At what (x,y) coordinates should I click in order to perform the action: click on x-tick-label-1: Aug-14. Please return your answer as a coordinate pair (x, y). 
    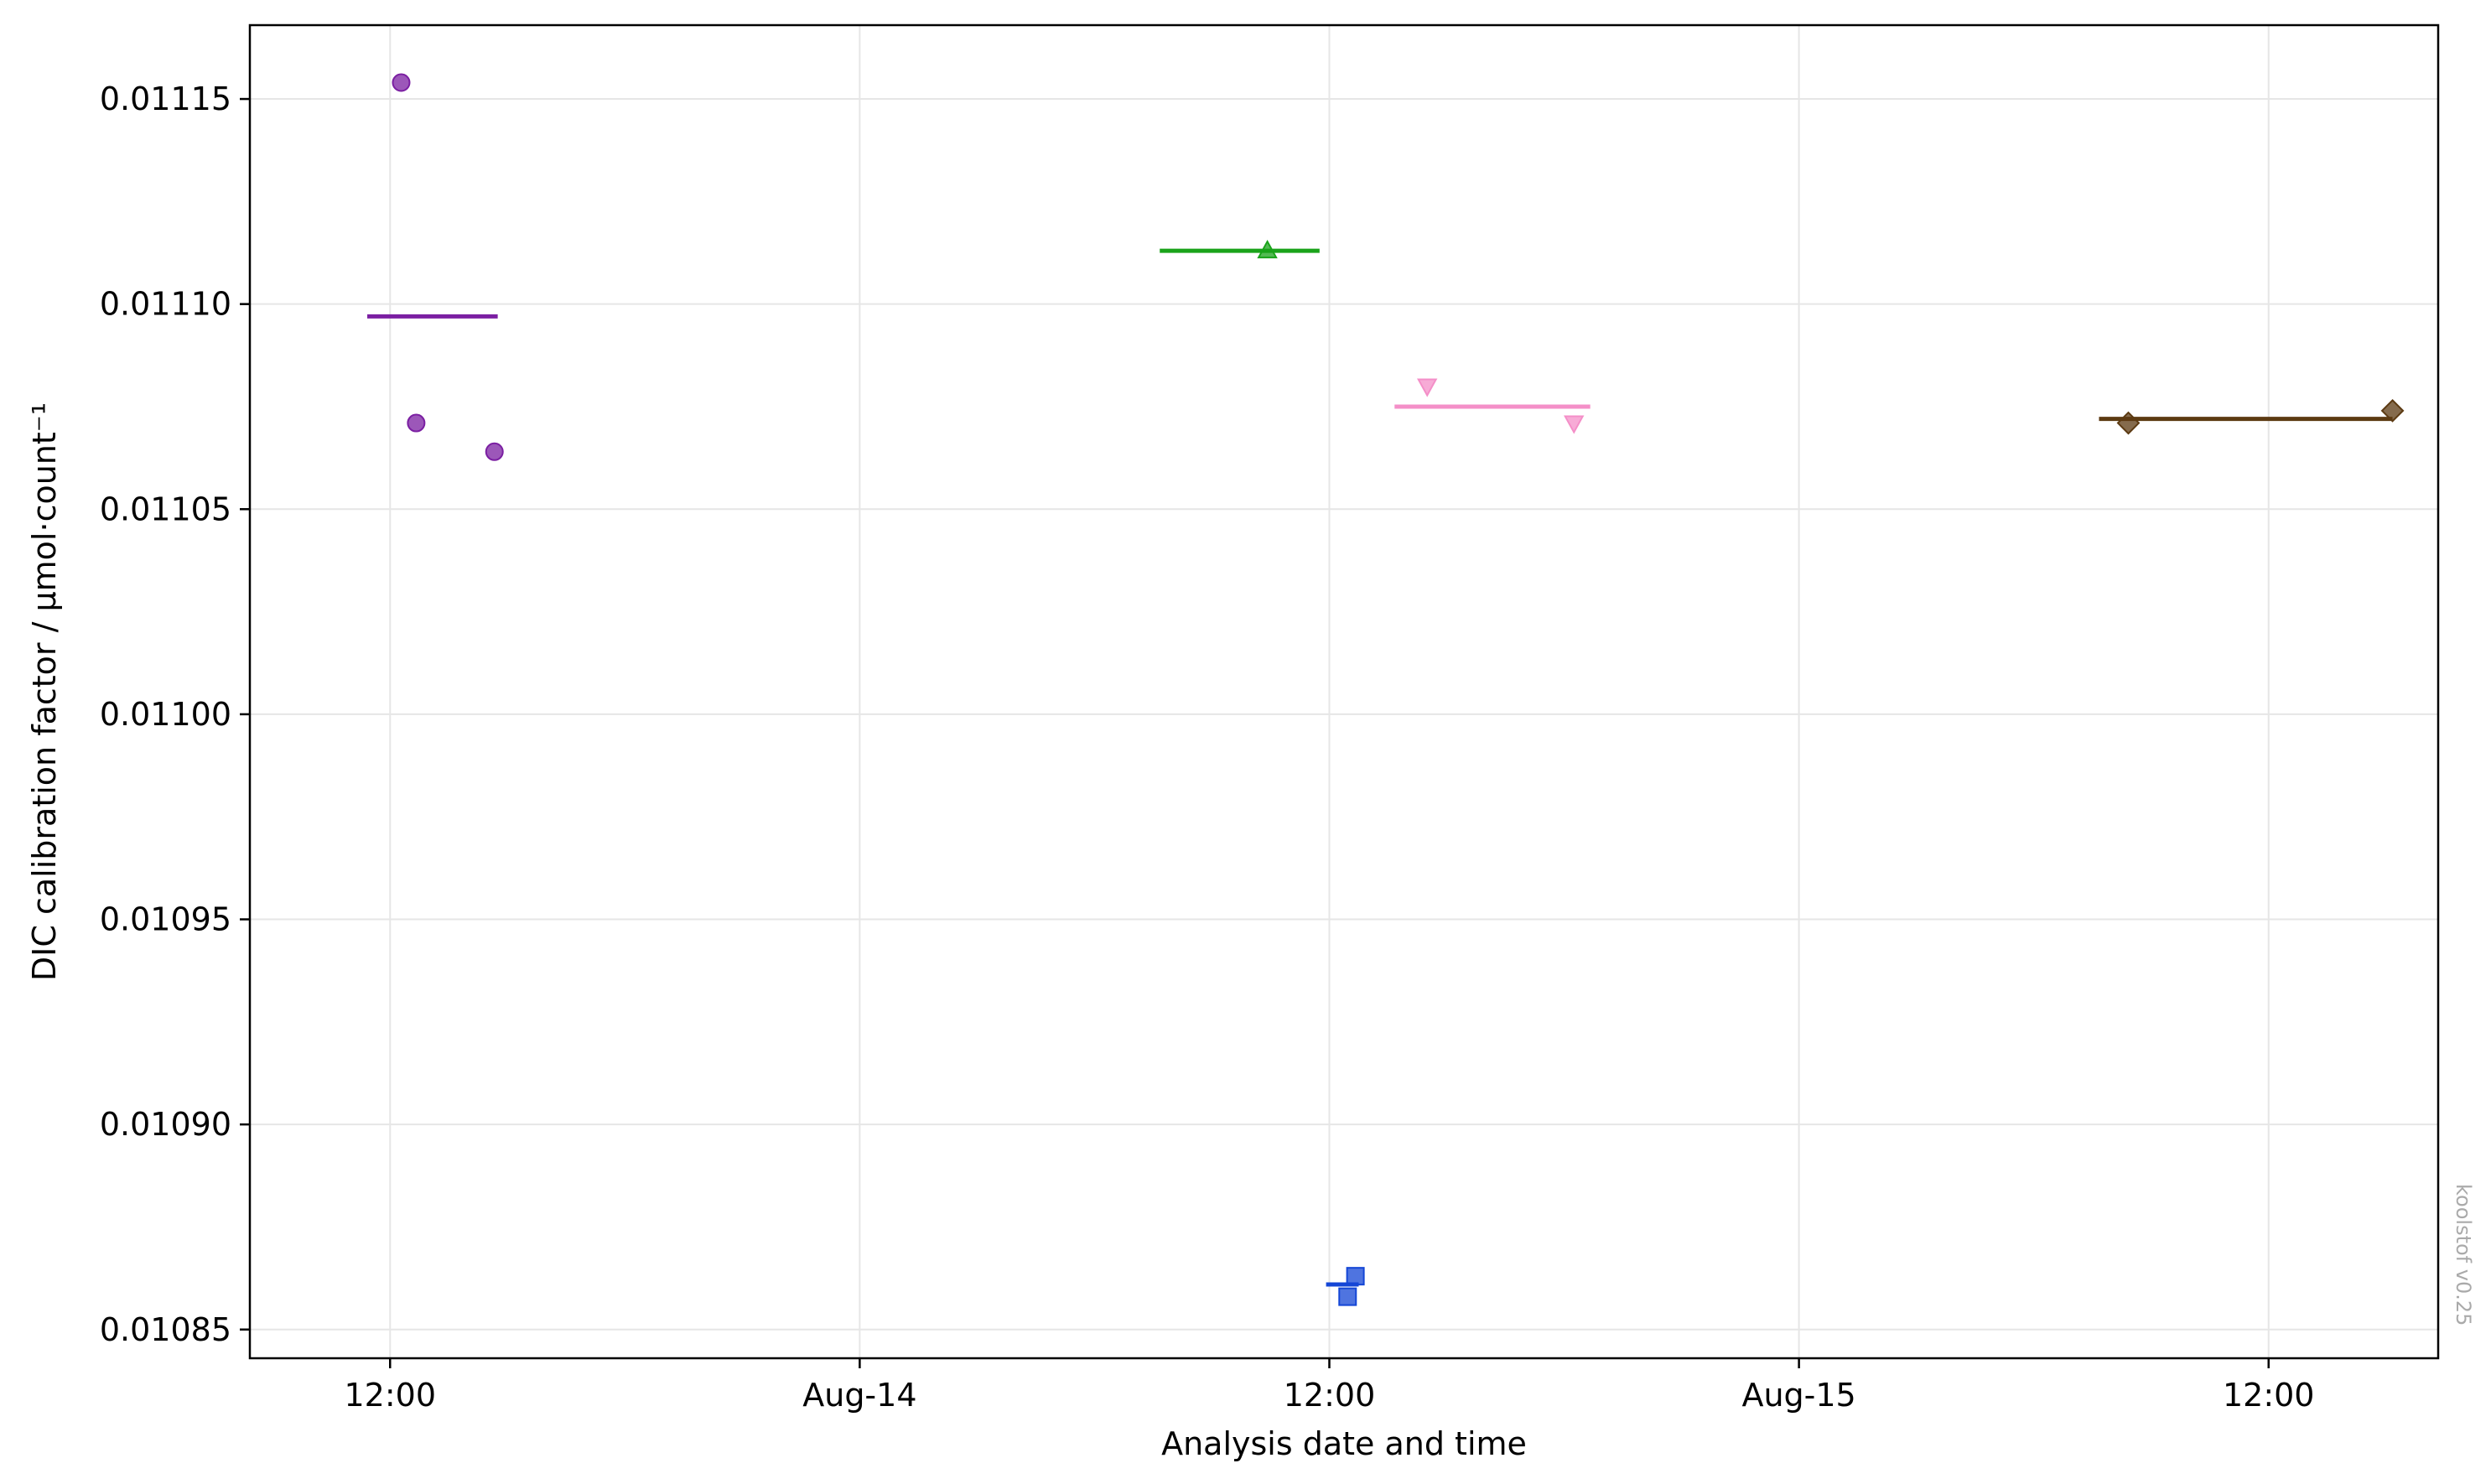
    Looking at the image, I should click on (859, 1395).